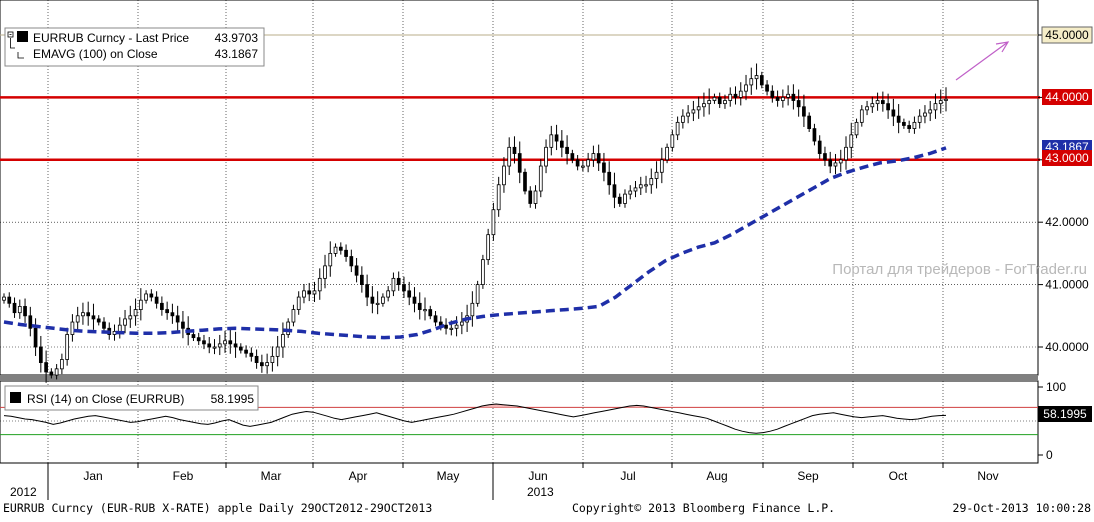 The width and height of the screenshot is (1094, 522). What do you see at coordinates (1022, 508) in the screenshot?
I see `footer-right: 29-Oct-2013 10:00:28` at bounding box center [1022, 508].